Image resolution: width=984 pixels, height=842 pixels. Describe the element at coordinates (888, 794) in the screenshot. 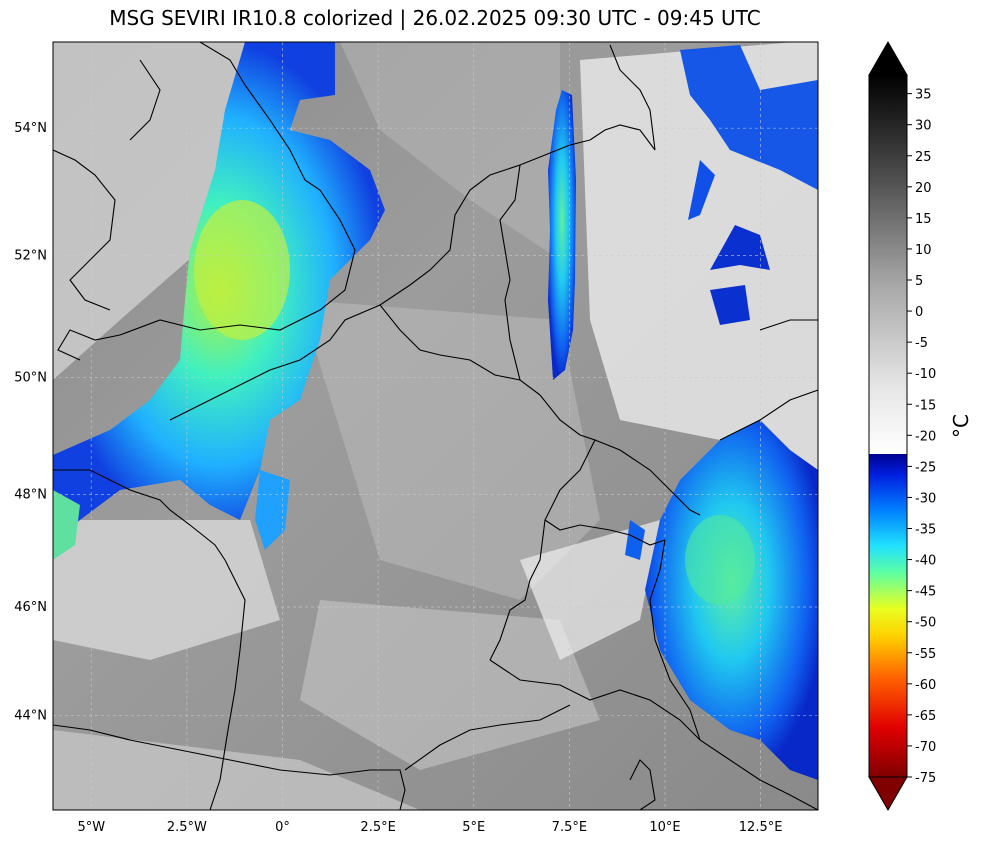

I see `colorbar-extend-low` at that location.